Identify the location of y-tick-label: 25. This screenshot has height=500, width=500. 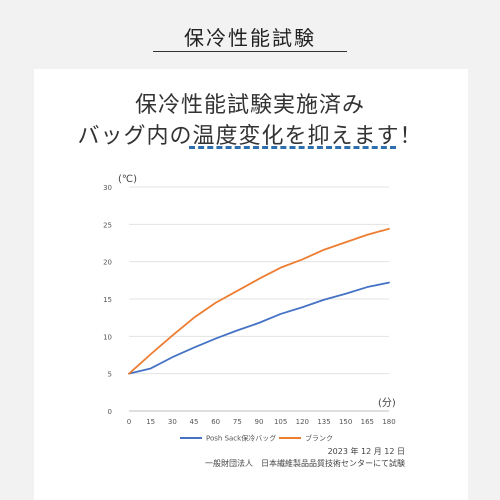
(107, 225).